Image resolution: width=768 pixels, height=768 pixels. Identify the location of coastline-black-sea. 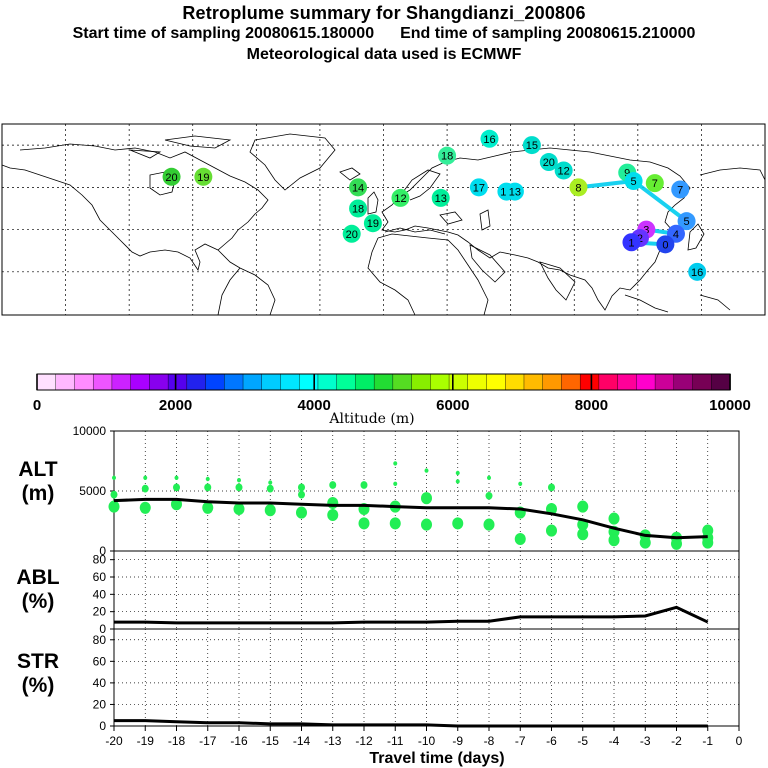
(451, 218).